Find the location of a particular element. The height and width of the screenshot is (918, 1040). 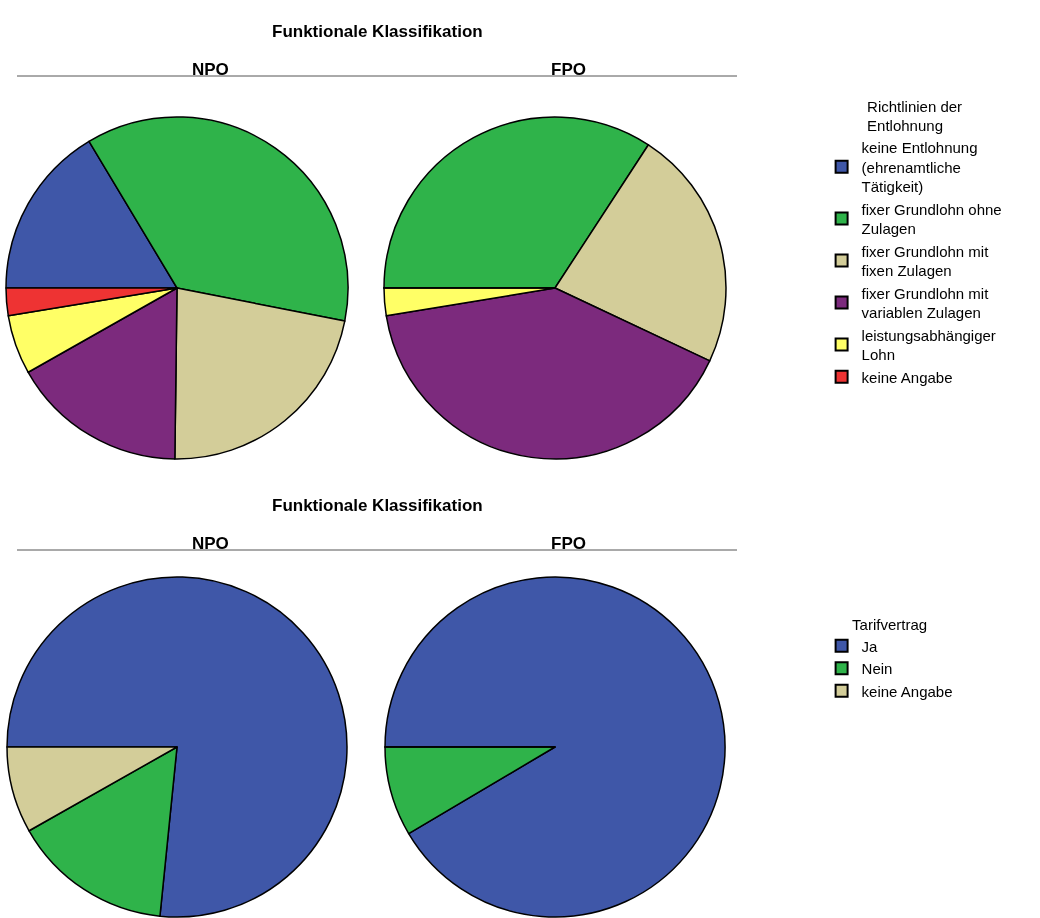

legend-label: Ja is located at coordinates (870, 646).